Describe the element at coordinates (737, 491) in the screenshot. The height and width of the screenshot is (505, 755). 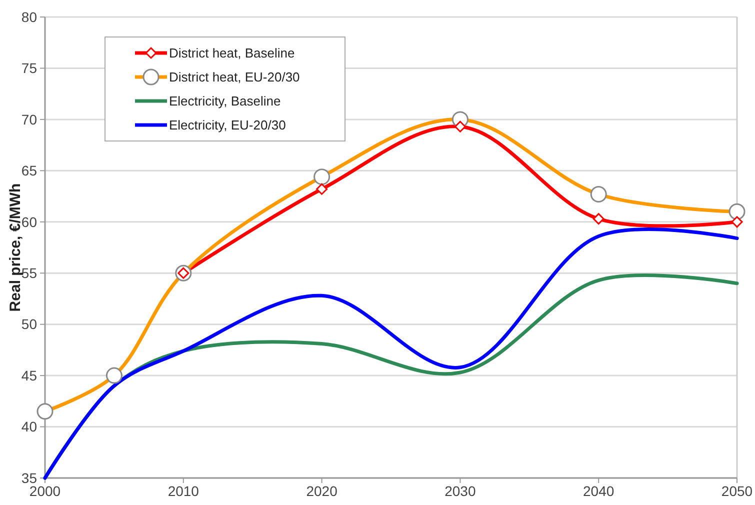
I see `x-tick-label: 2050` at that location.